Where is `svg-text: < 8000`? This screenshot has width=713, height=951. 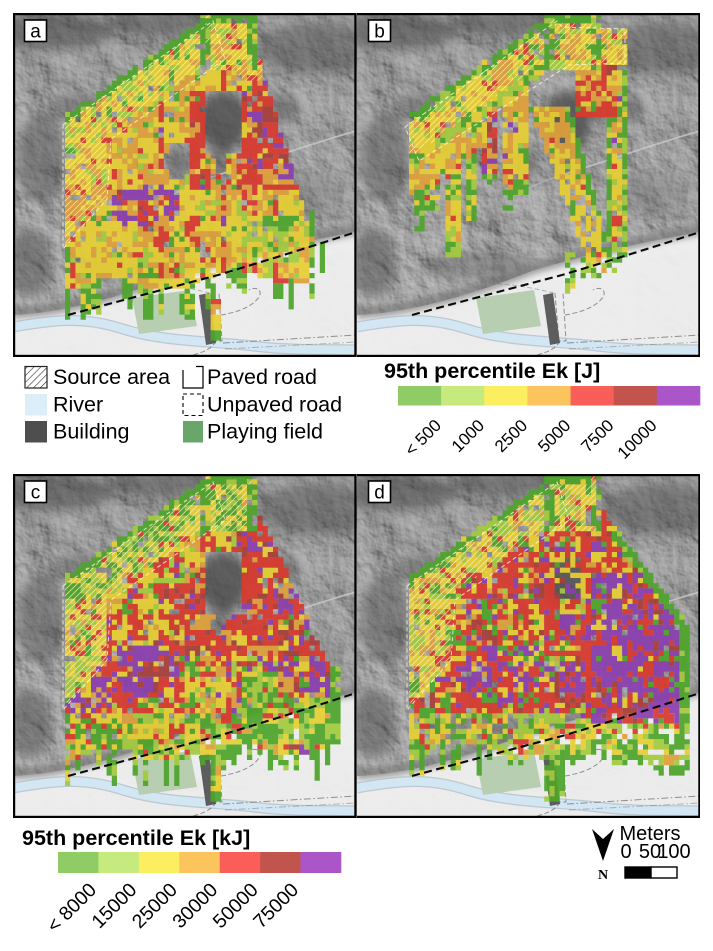 svg-text: < 8000 is located at coordinates (72, 908).